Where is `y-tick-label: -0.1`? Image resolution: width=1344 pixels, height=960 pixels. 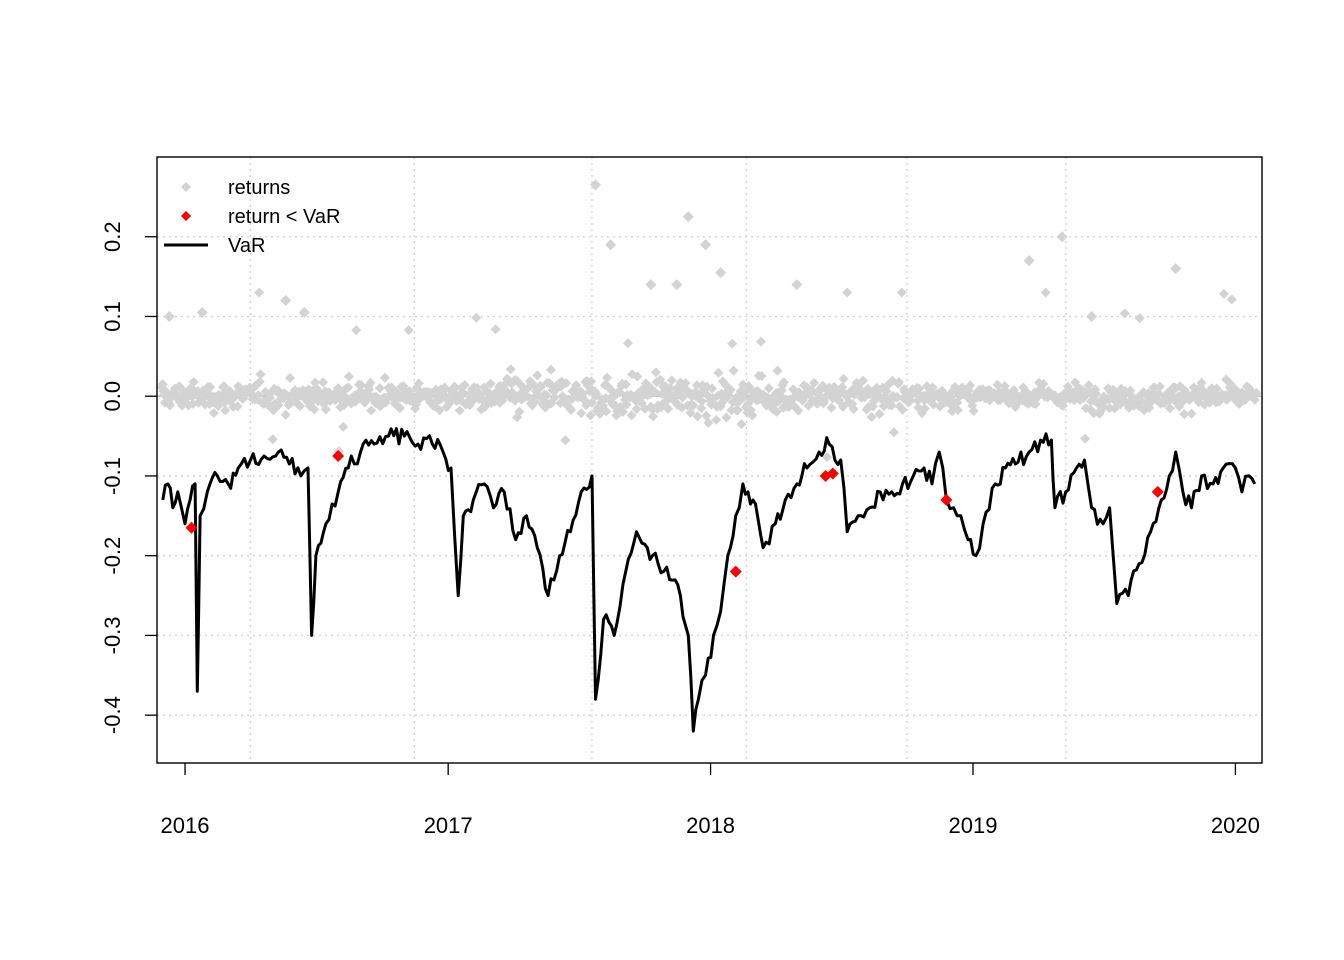 y-tick-label: -0.1 is located at coordinates (112, 476).